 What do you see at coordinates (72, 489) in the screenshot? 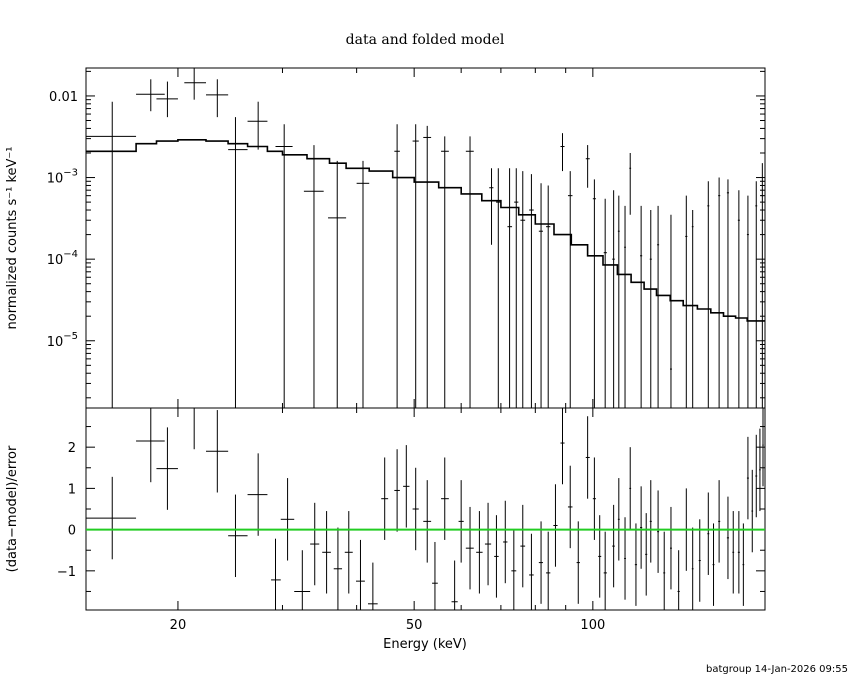
I see `y-tick-label: 1` at bounding box center [72, 489].